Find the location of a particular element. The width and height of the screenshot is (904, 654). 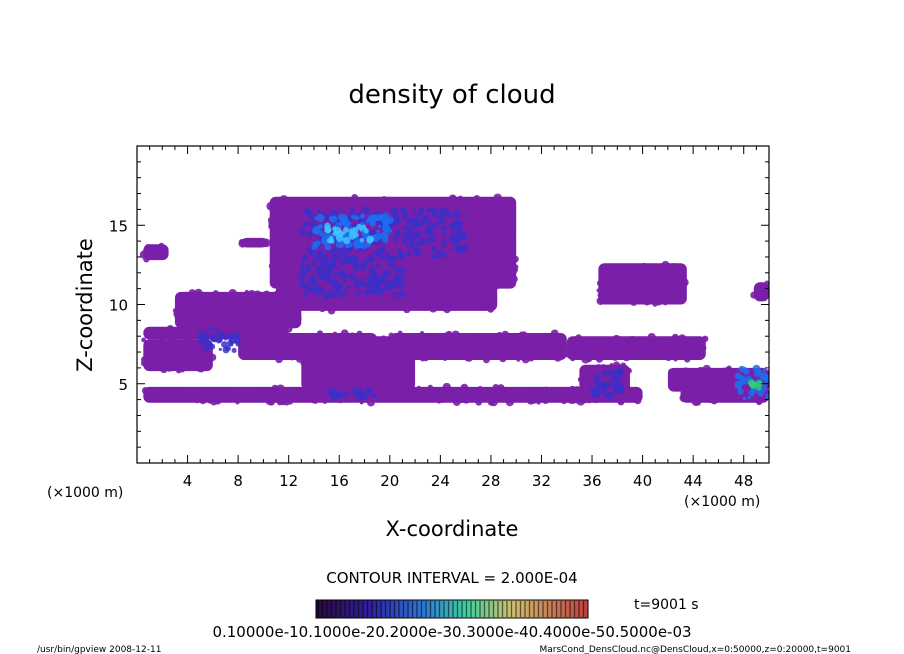

footer-left: /usr/bin/gpview 2008-12-11 is located at coordinates (99, 649).